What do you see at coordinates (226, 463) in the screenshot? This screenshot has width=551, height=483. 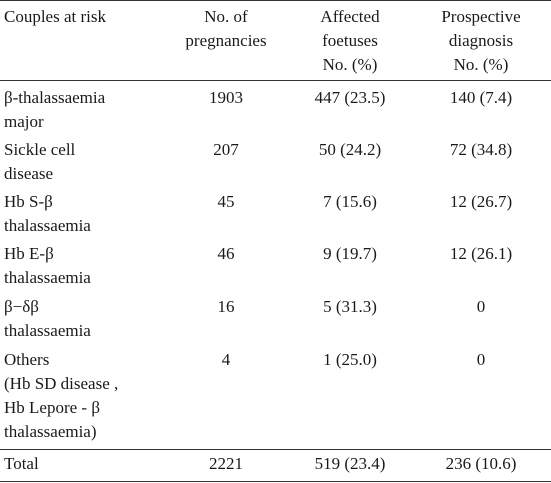 I see `total-row-pregnancies: 2221` at bounding box center [226, 463].